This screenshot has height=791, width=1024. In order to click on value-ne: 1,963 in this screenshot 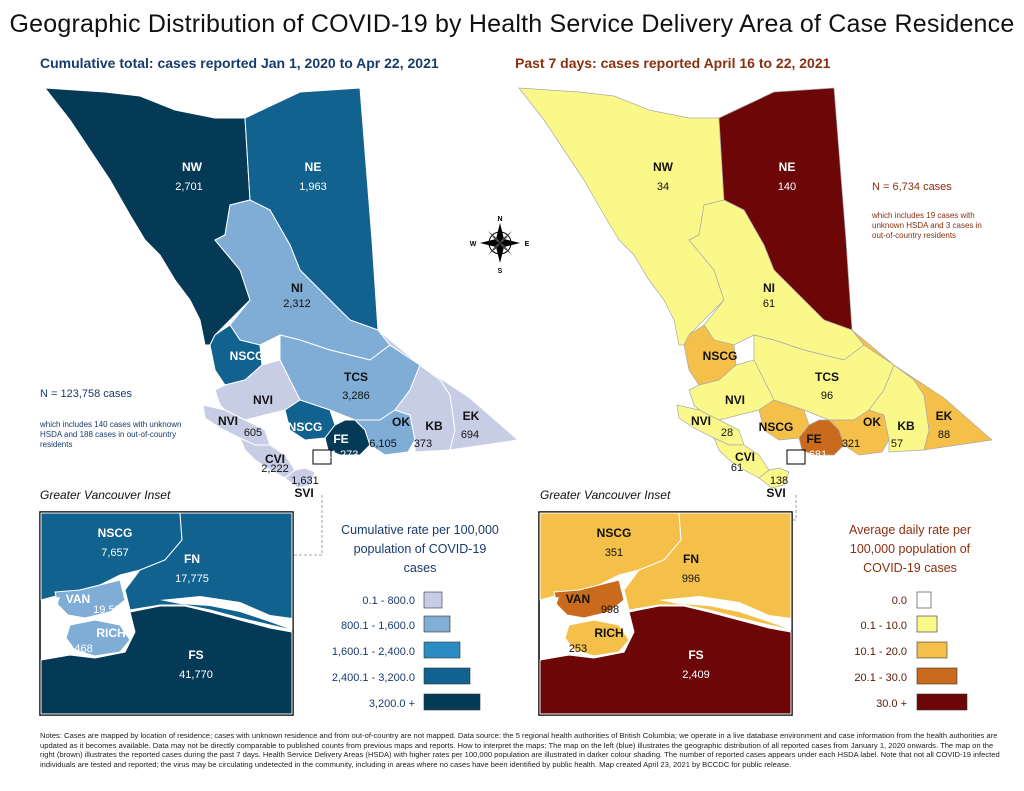, I will do `click(313, 187)`.